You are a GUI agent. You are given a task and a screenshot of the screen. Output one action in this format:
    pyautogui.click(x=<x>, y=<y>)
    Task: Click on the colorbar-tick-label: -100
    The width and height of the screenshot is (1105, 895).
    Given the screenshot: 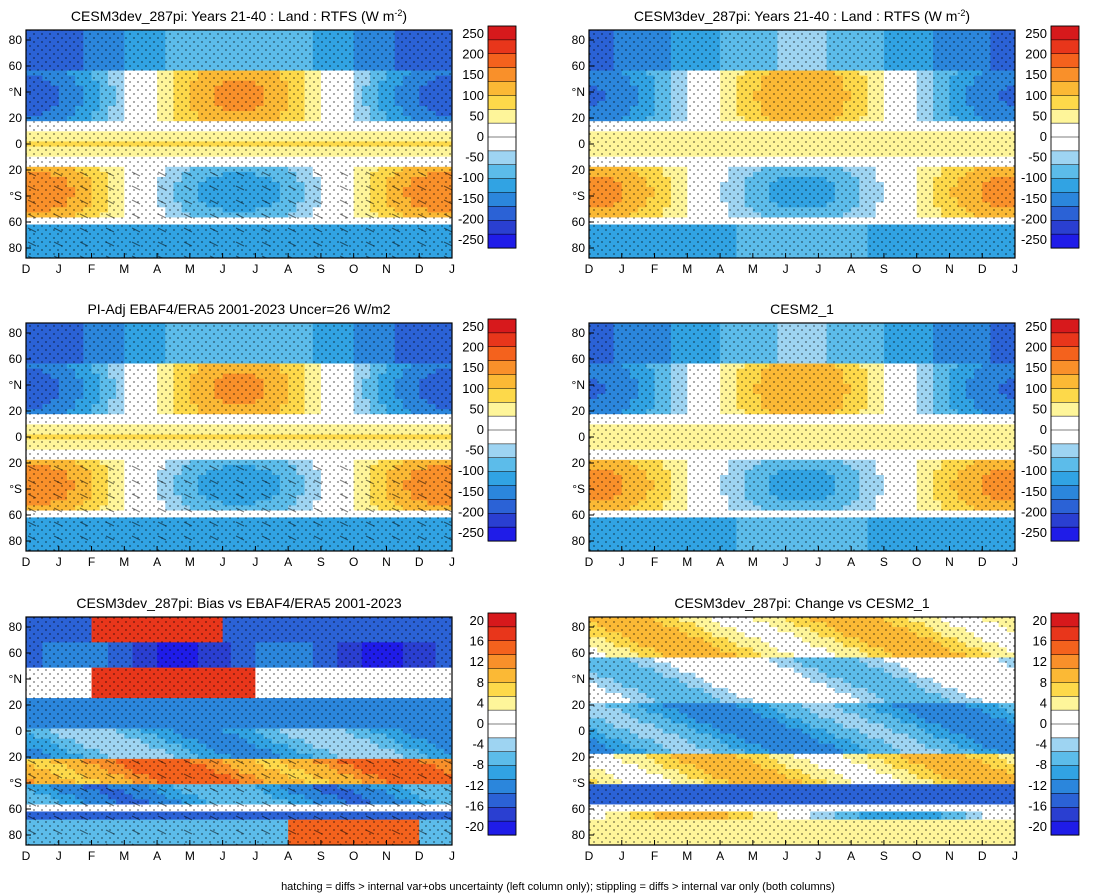 What is the action you would take?
    pyautogui.click(x=471, y=177)
    